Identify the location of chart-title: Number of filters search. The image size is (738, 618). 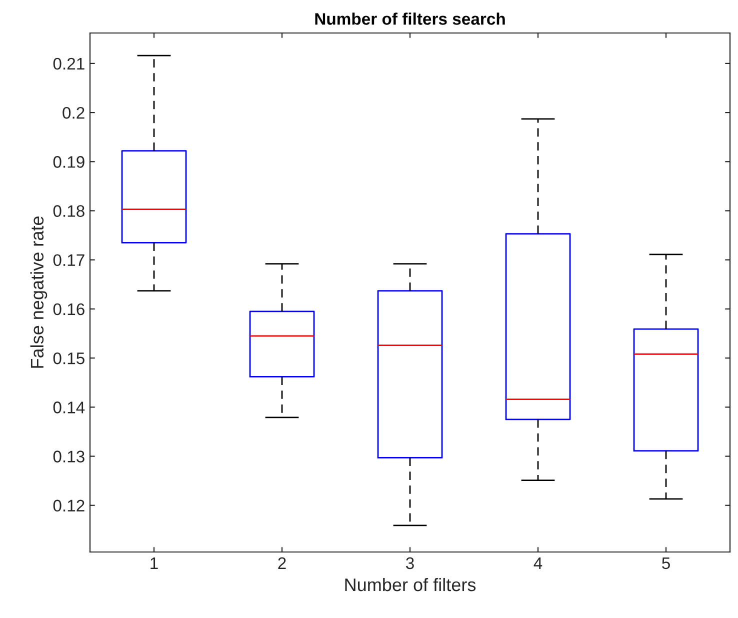
(410, 18).